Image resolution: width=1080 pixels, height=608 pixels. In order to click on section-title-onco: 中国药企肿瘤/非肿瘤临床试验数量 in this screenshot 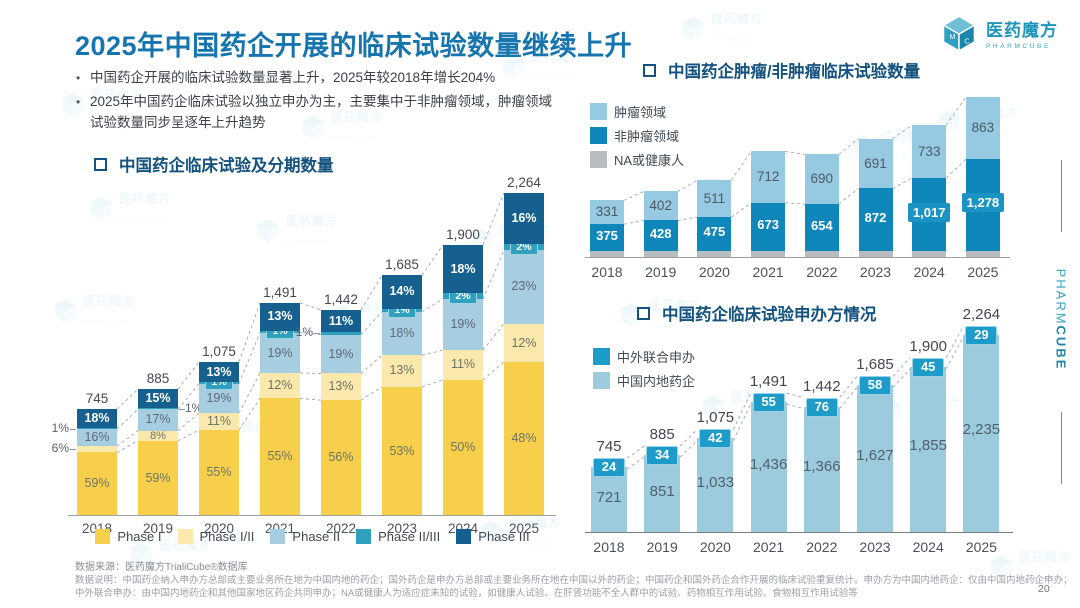, I will do `click(781, 70)`.